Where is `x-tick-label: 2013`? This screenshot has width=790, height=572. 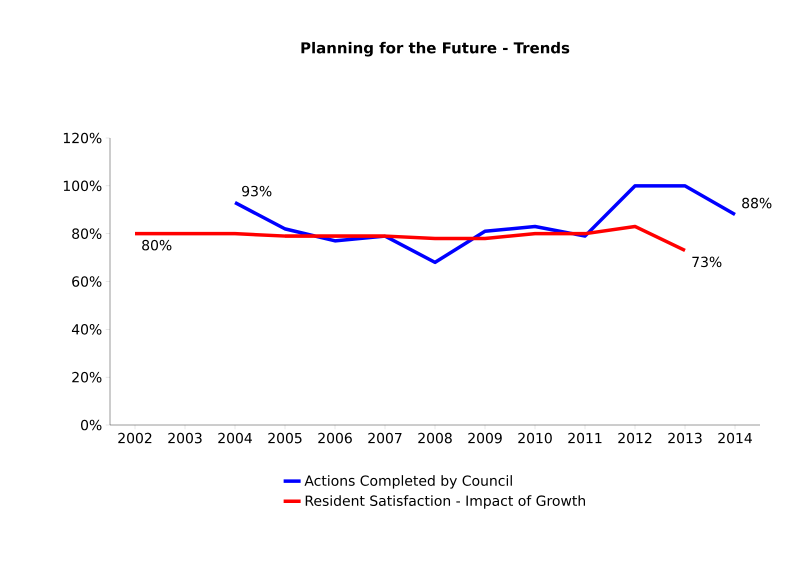 x-tick-label: 2013 is located at coordinates (685, 438).